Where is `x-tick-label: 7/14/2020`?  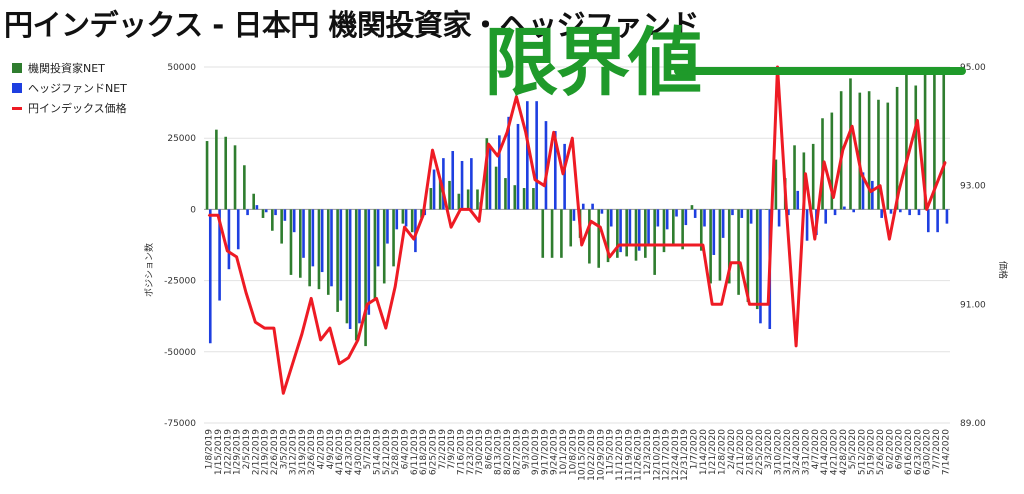 x-tick-label: 7/14/2020 is located at coordinates (946, 452).